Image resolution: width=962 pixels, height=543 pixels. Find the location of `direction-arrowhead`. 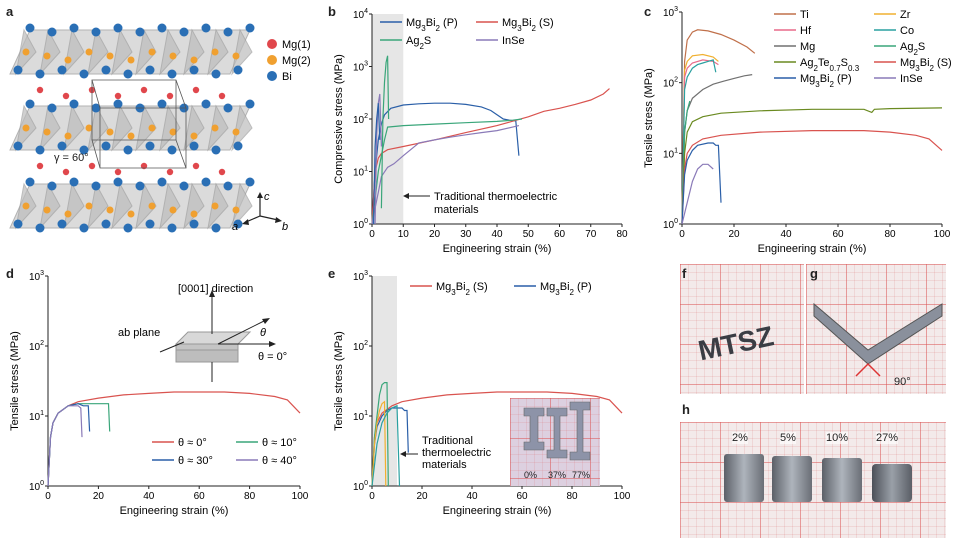

direction-arrowhead is located at coordinates (212, 293).